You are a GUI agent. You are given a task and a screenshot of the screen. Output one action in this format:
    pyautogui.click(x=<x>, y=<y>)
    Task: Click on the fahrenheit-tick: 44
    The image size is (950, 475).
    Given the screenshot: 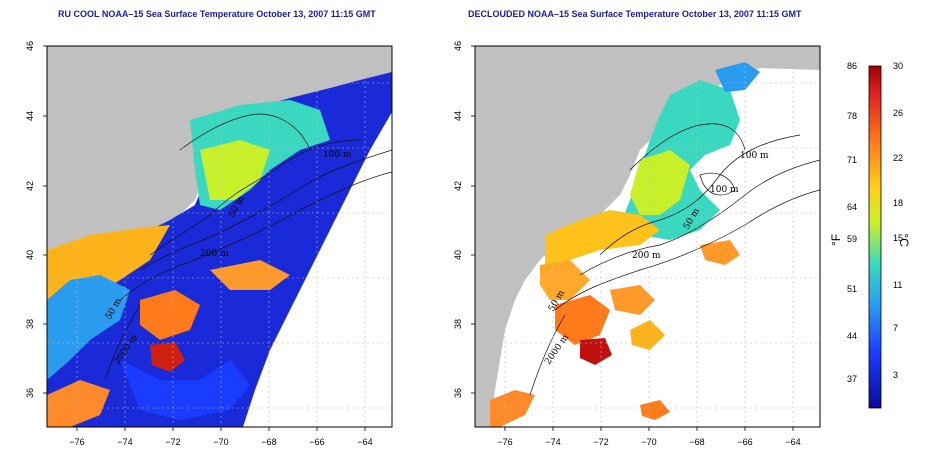 What is the action you would take?
    pyautogui.click(x=852, y=336)
    